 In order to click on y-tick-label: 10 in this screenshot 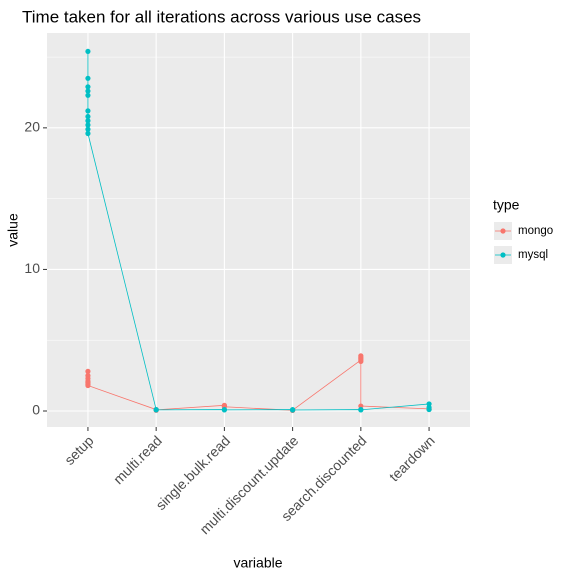, I will do `click(32, 268)`.